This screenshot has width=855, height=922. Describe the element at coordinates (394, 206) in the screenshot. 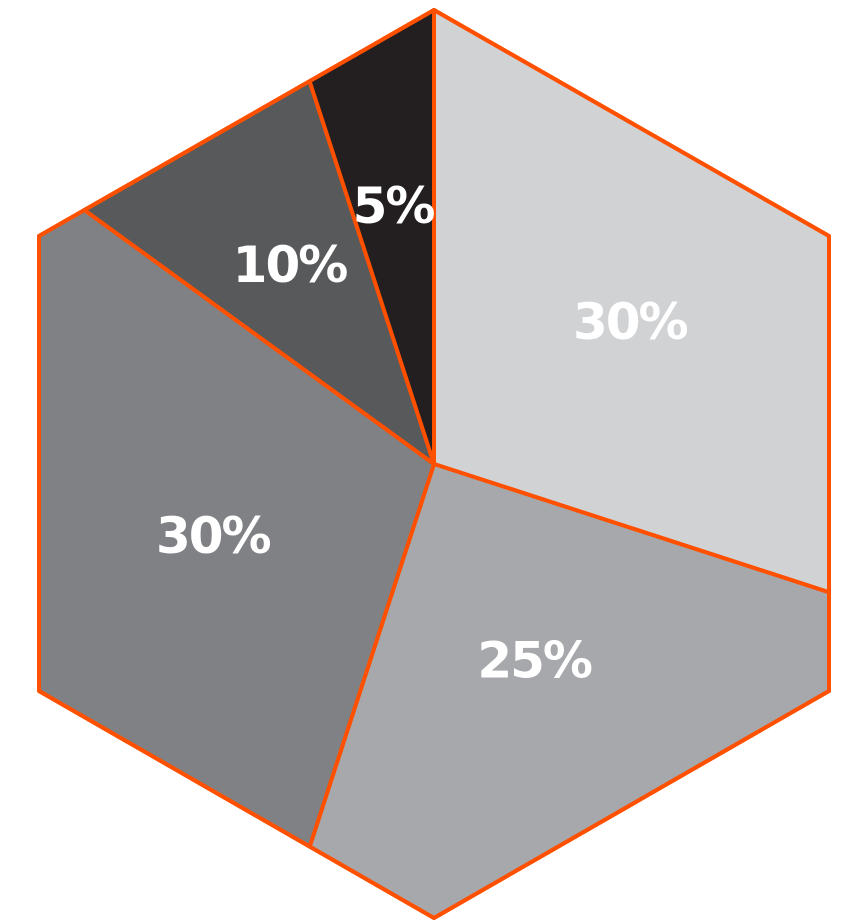

I see `slice-label-5: 5%` at that location.